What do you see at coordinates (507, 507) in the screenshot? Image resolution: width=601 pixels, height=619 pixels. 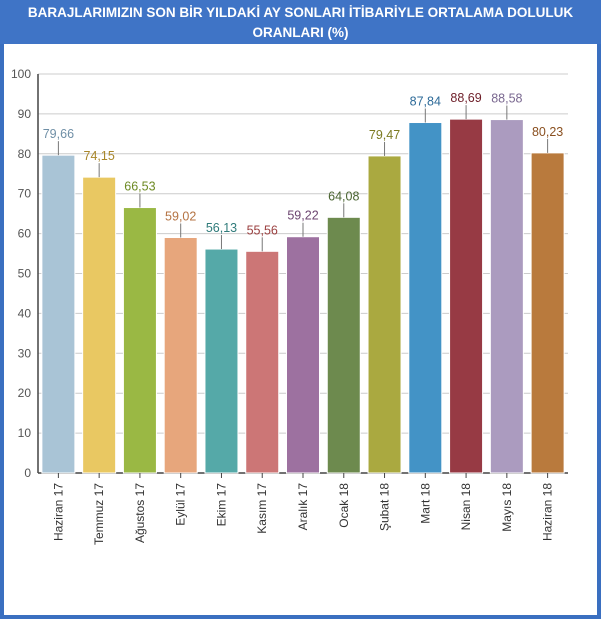 I see `x-category-label: Mayıs 18` at bounding box center [507, 507].